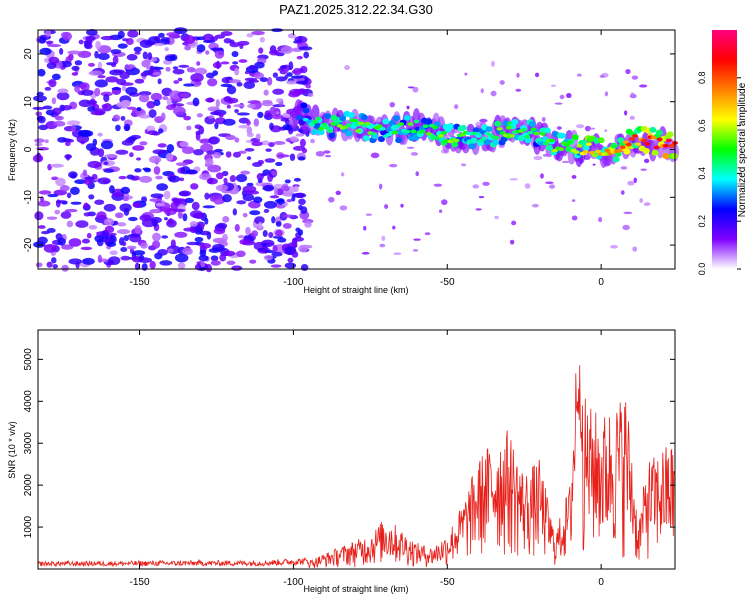 The height and width of the screenshot is (600, 750). What do you see at coordinates (702, 269) in the screenshot?
I see `colorbar-tick-label: 0.0` at bounding box center [702, 269].